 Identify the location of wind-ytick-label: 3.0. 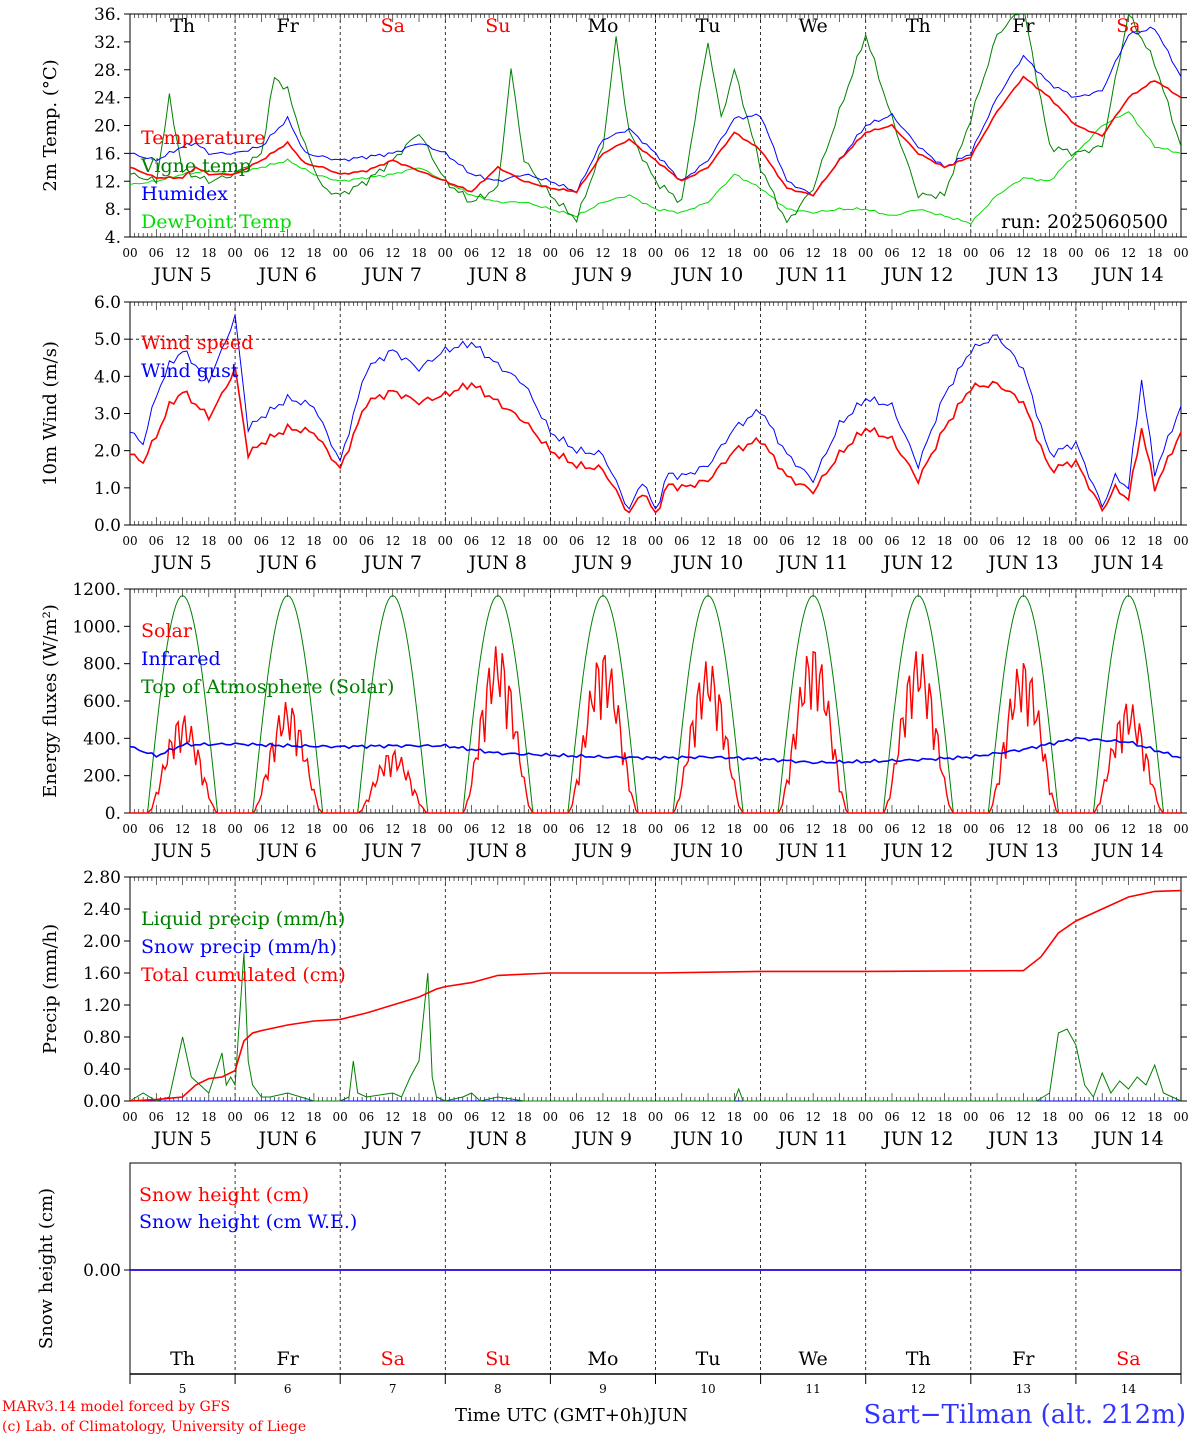
(107, 415).